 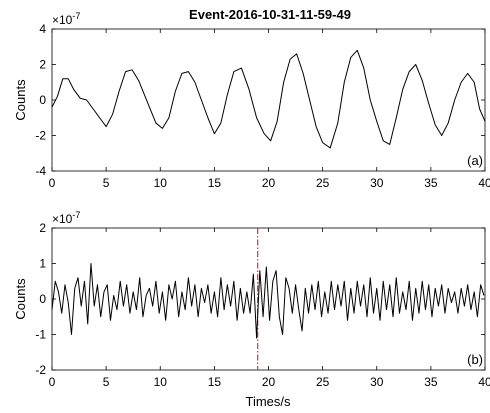 I want to click on xtick-label-b: 30, so click(x=377, y=382).